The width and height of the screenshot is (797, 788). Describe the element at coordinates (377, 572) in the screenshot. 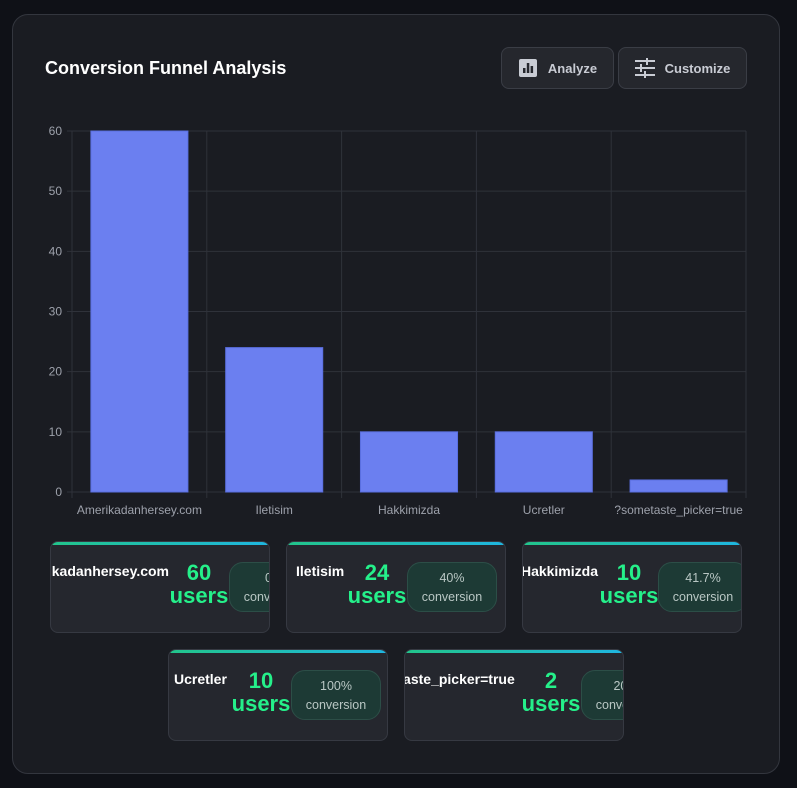

I see `count-value: 24` at that location.